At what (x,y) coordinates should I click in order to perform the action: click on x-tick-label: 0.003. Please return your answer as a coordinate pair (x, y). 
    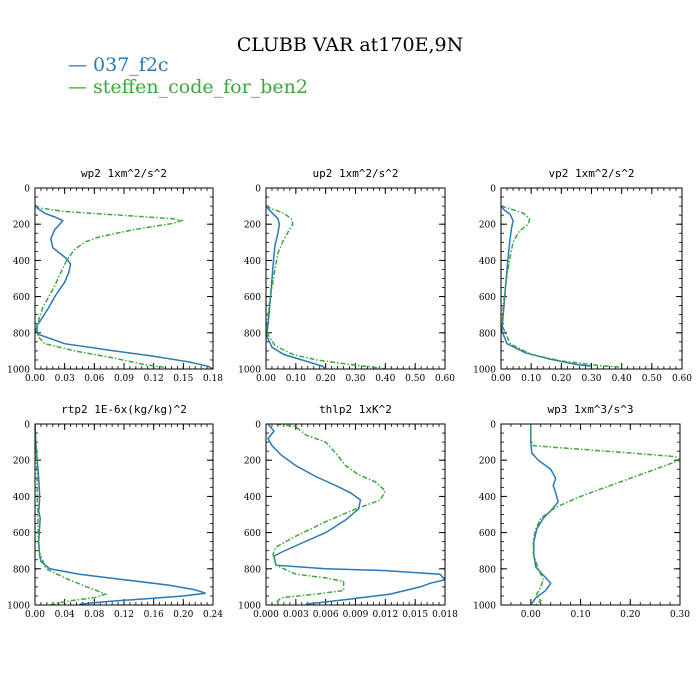
    Looking at the image, I should click on (296, 615).